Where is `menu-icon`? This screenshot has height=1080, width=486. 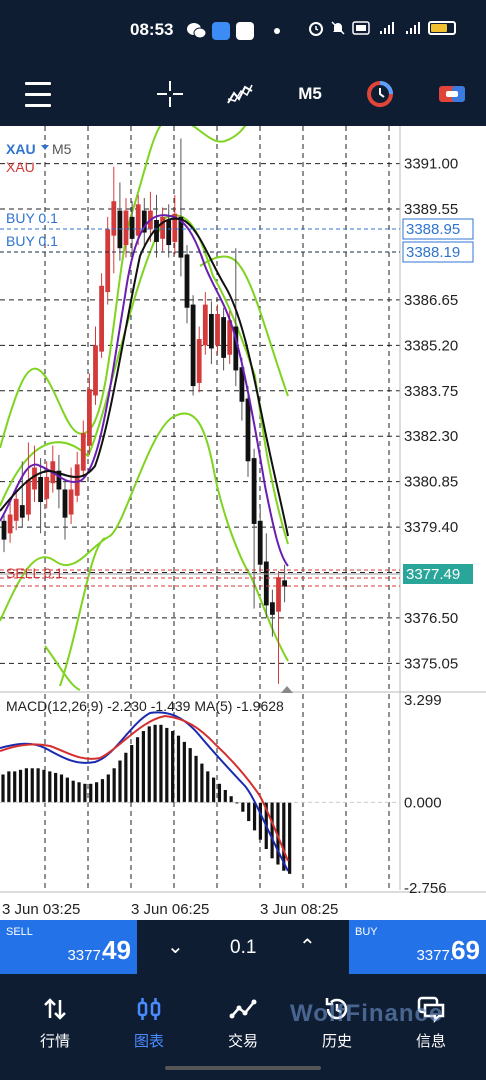
menu-icon is located at coordinates (38, 94).